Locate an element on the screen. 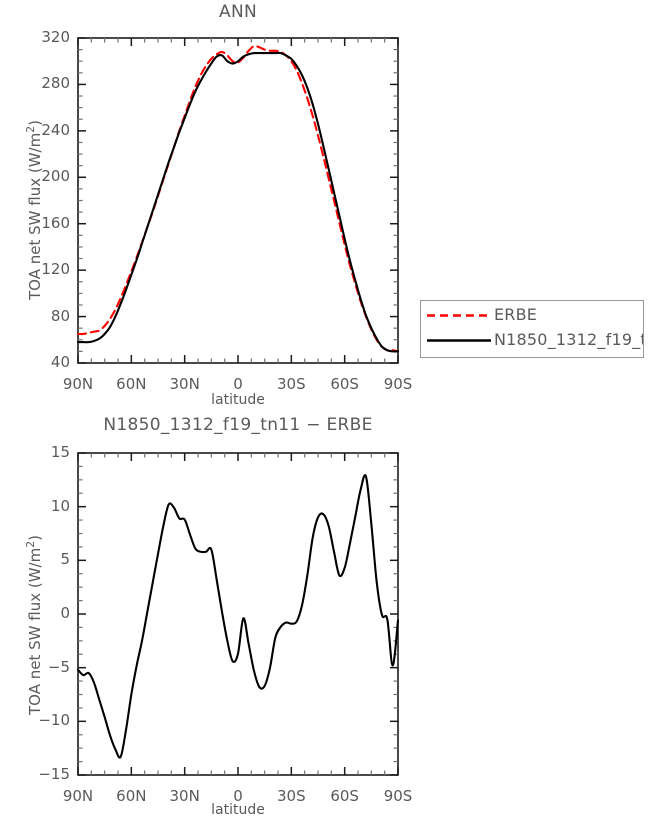 This screenshot has width=648, height=833. bottom-xtick-label: 60S is located at coordinates (344, 796).